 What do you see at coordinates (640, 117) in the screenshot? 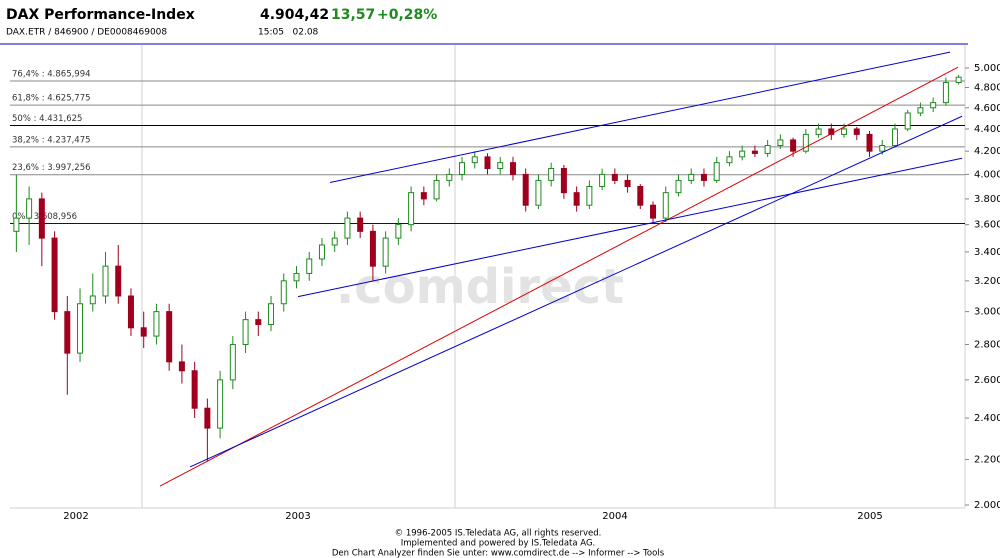
I see `trend-line` at bounding box center [640, 117].